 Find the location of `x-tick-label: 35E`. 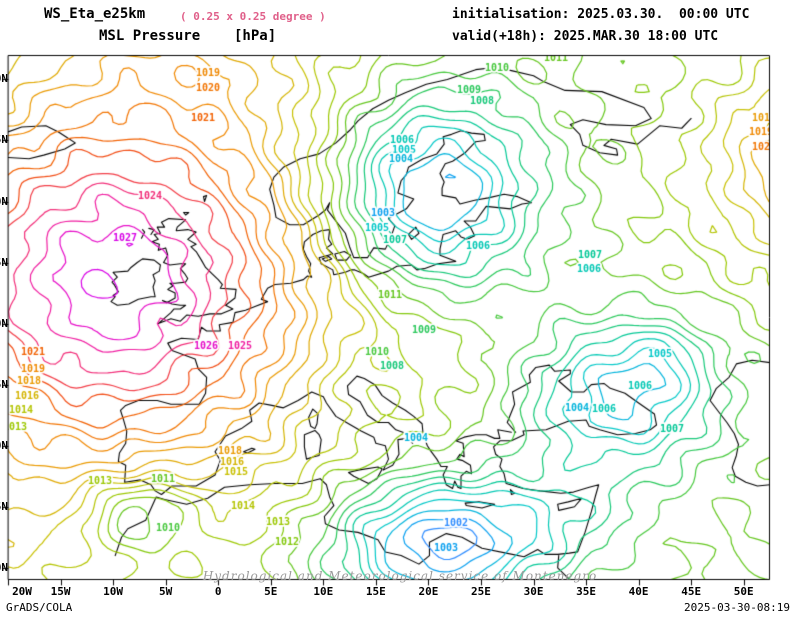

x-tick-label: 35E is located at coordinates (586, 591).